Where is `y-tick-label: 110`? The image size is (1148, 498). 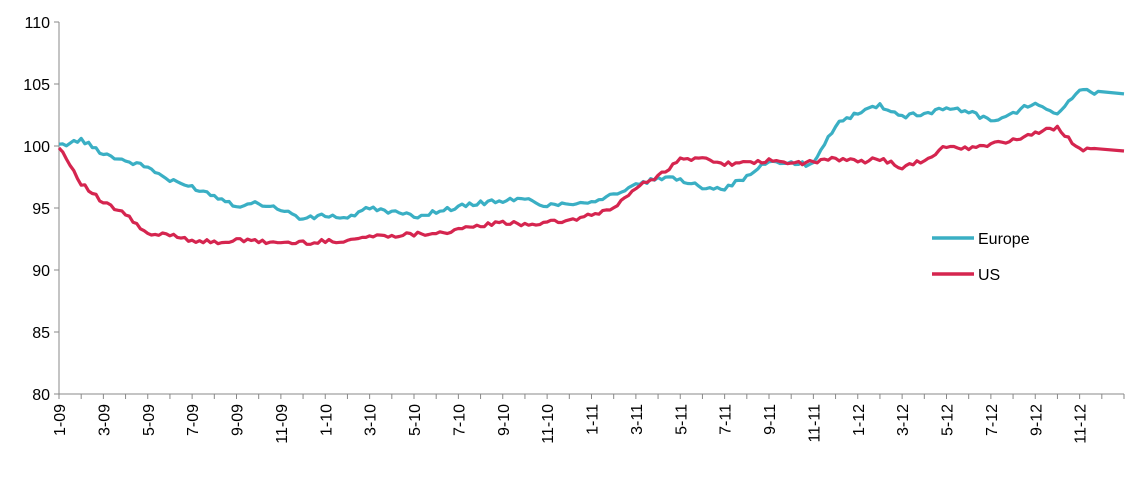
y-tick-label: 110 is located at coordinates (37, 23).